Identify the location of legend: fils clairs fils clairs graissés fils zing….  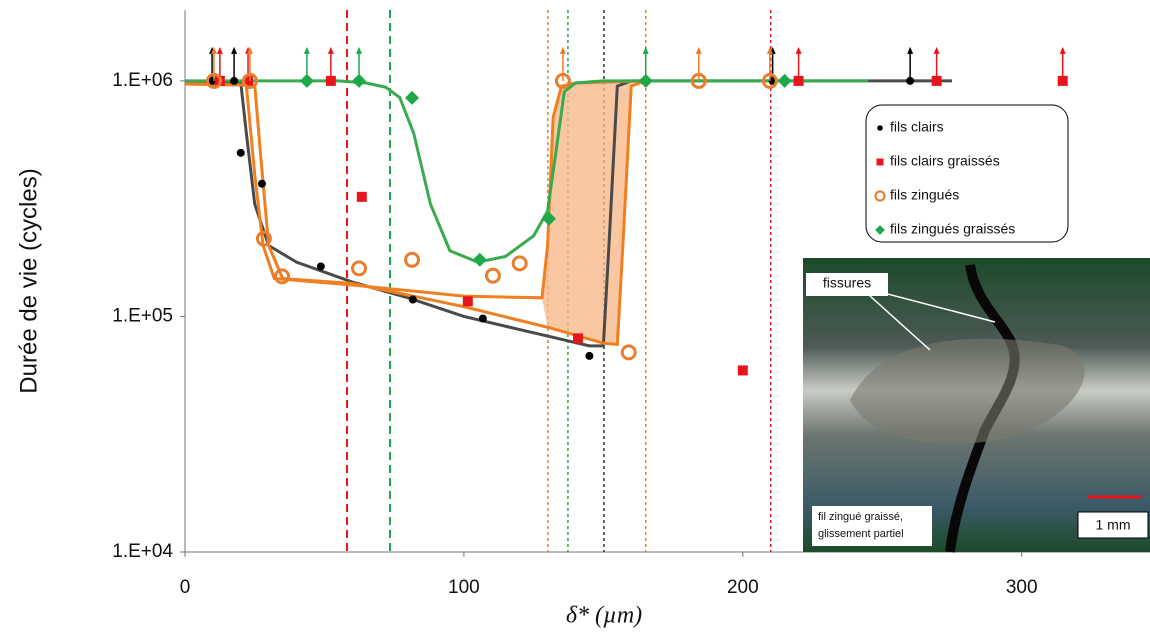
(967, 173).